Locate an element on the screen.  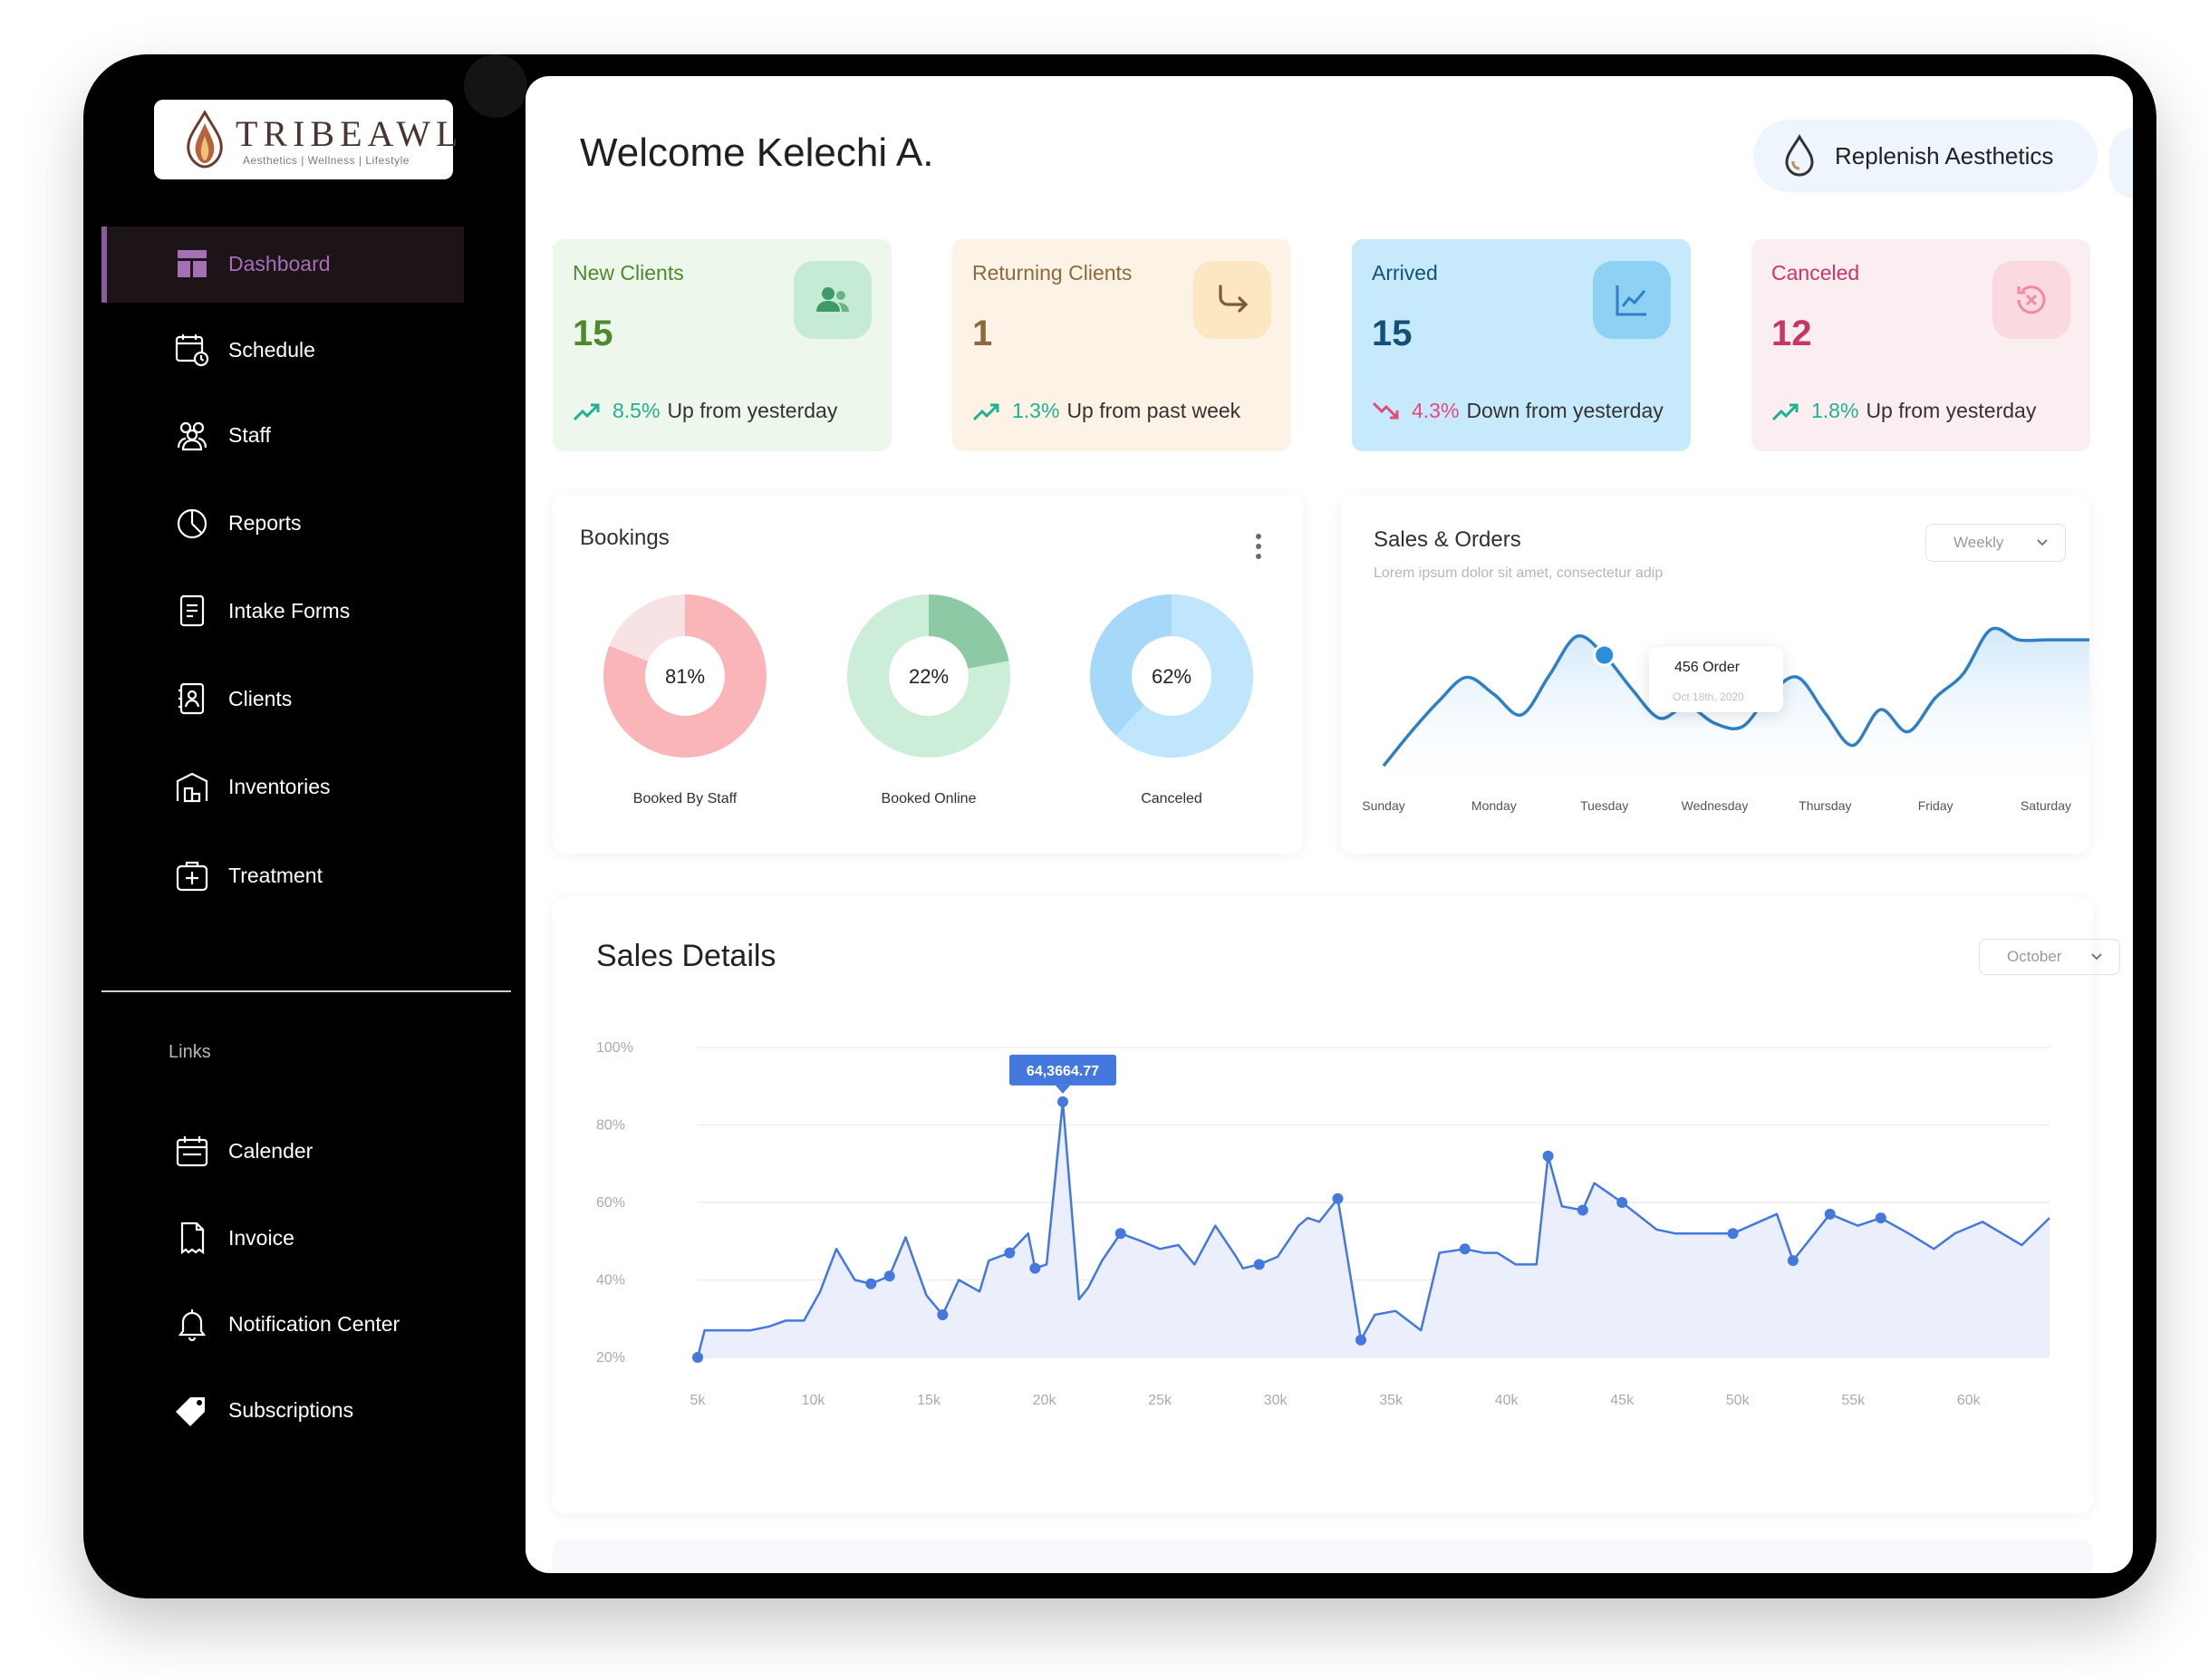
medical-case-icon is located at coordinates (192, 876).